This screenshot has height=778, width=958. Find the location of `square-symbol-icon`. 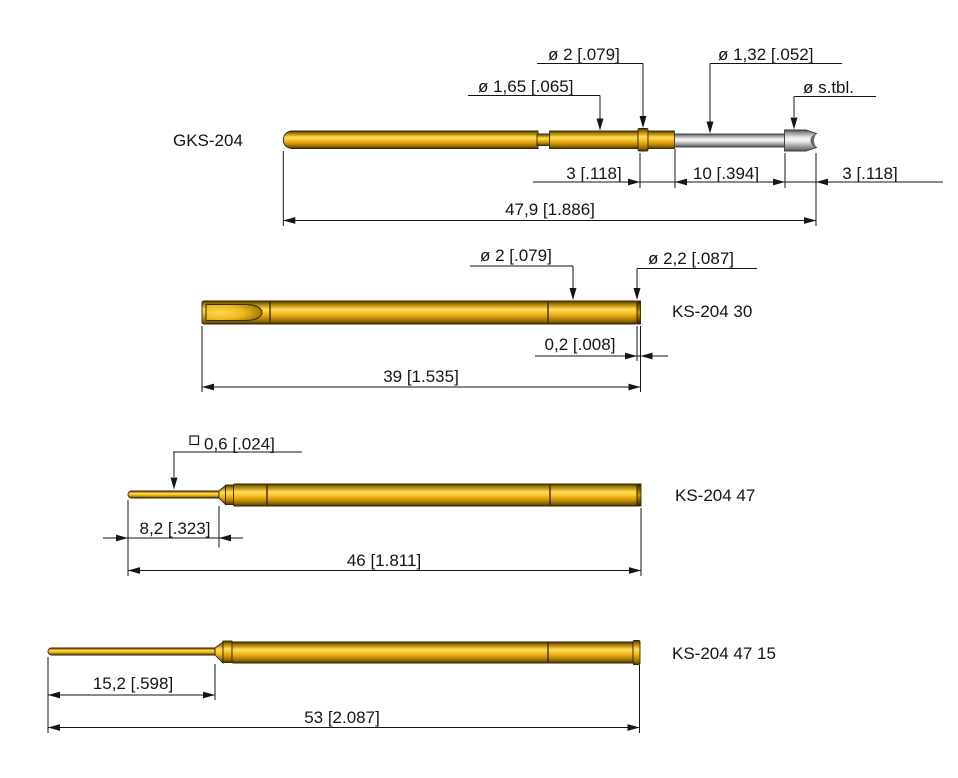

square-symbol-icon is located at coordinates (194, 440).